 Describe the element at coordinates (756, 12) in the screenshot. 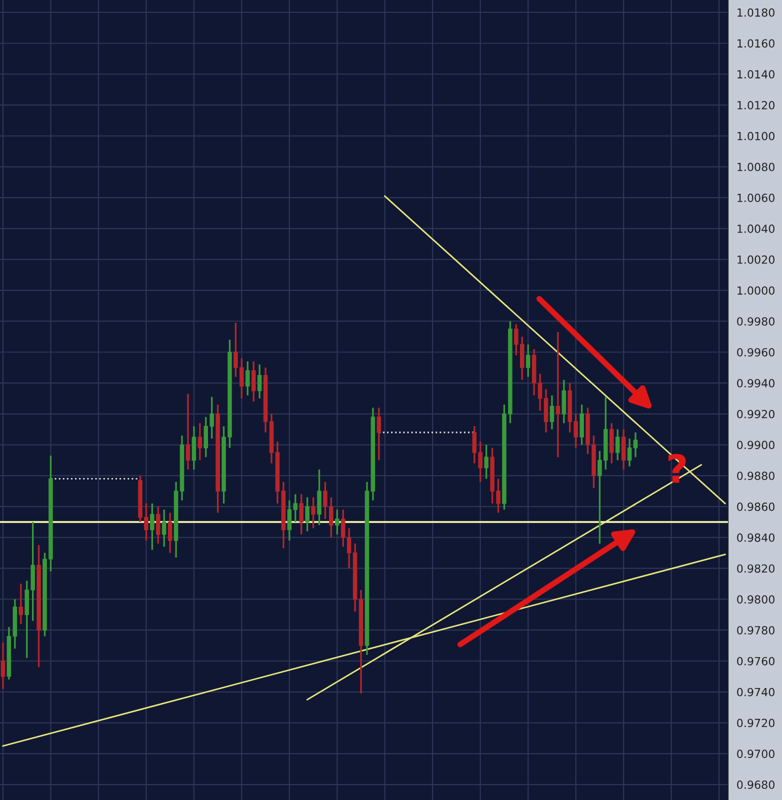

I see `y-tick-label: 1.0180` at that location.